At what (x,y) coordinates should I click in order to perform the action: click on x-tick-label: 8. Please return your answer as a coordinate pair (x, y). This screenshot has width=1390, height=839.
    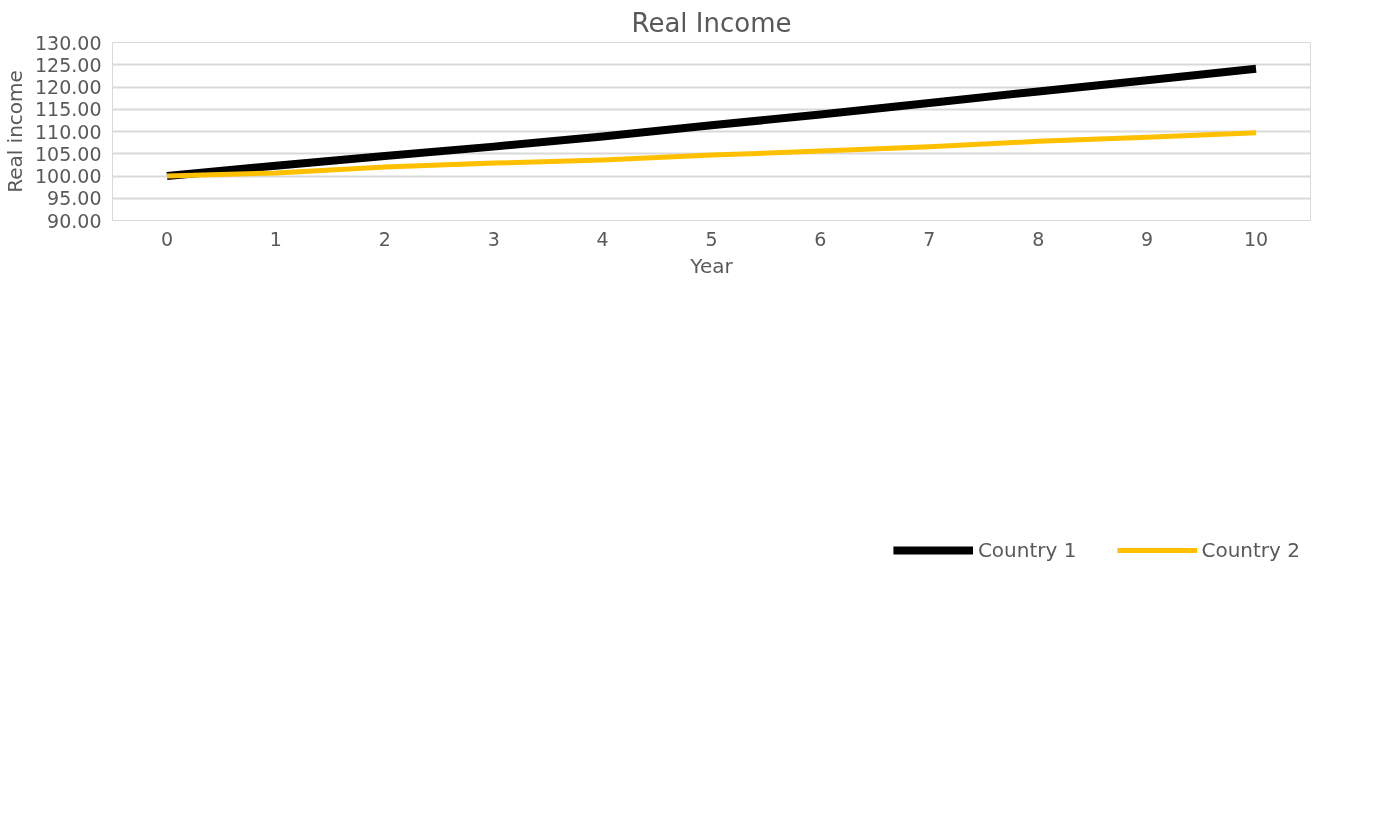
    Looking at the image, I should click on (1038, 238).